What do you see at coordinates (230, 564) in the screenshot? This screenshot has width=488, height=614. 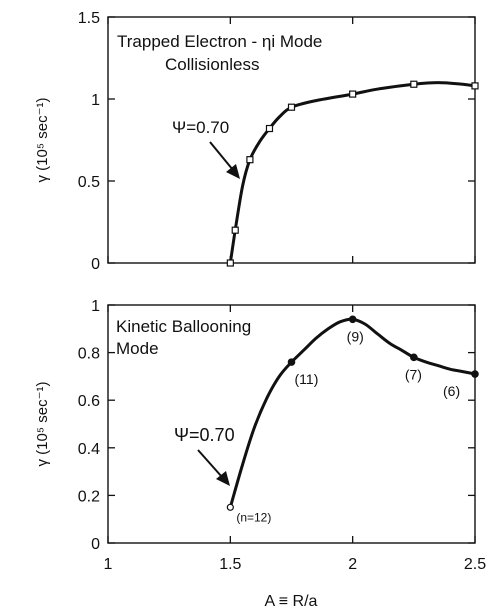 I see `x-tick-label: 1.5` at bounding box center [230, 564].